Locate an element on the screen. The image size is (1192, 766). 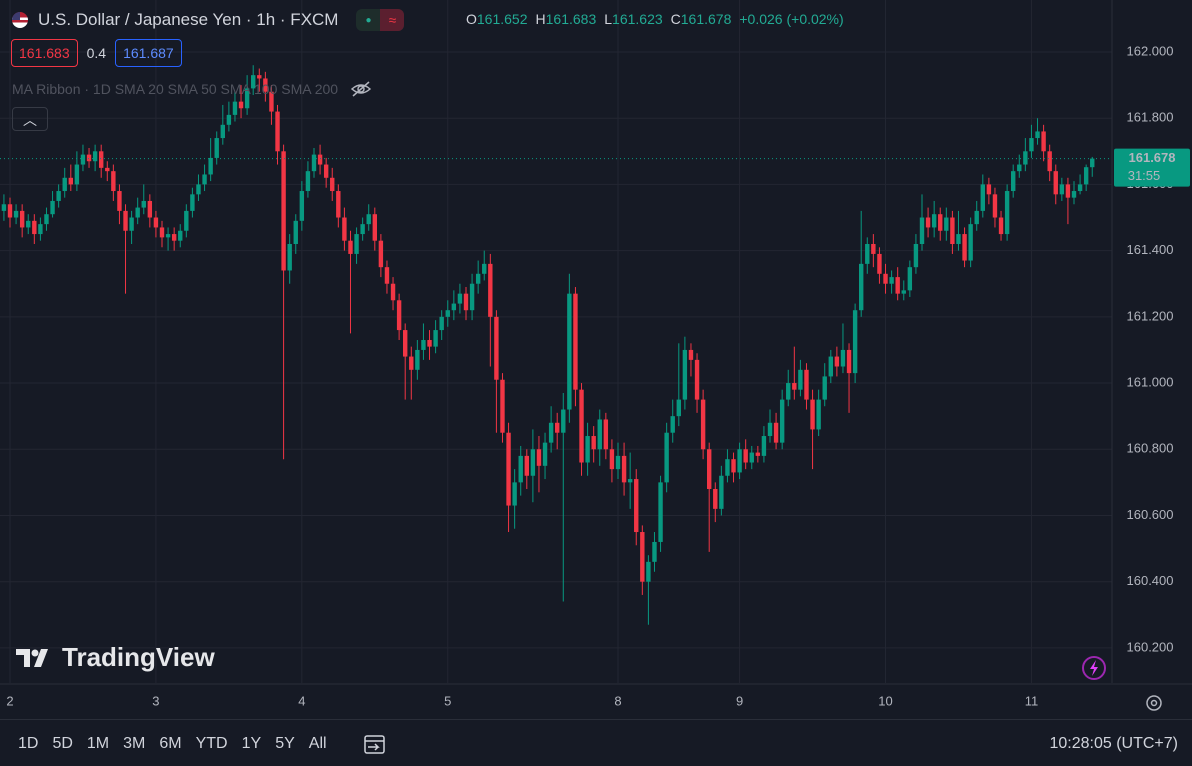
range-button: 1M is located at coordinates (98, 743).